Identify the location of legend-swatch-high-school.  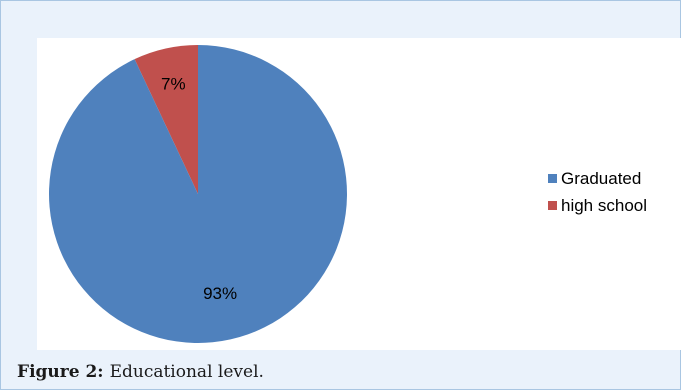
(552, 205).